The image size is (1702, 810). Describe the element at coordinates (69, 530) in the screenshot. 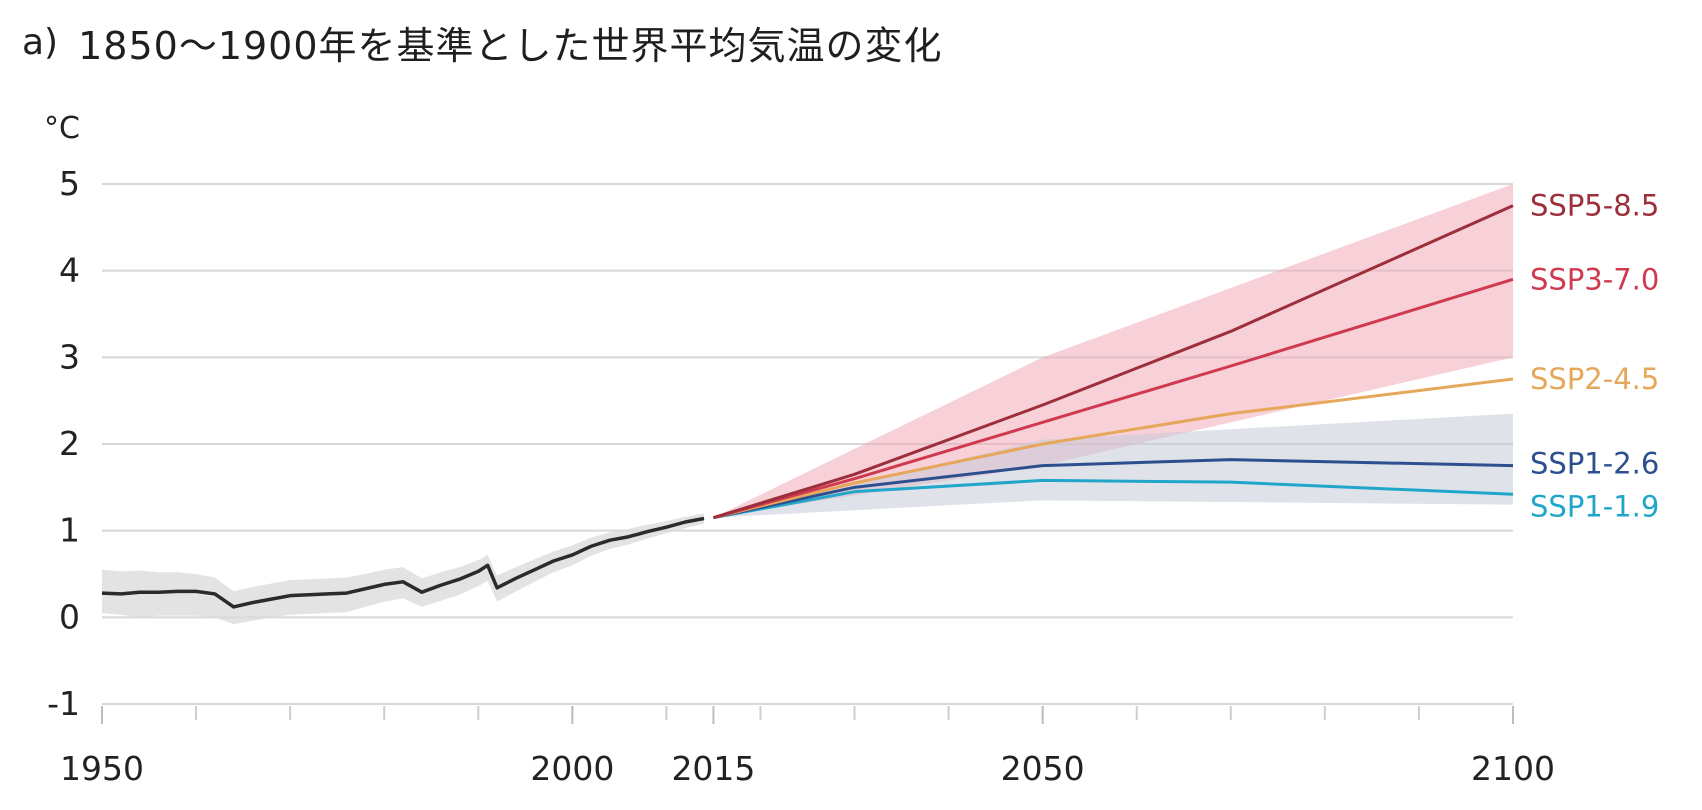

I see `y-tick-label: 1` at that location.